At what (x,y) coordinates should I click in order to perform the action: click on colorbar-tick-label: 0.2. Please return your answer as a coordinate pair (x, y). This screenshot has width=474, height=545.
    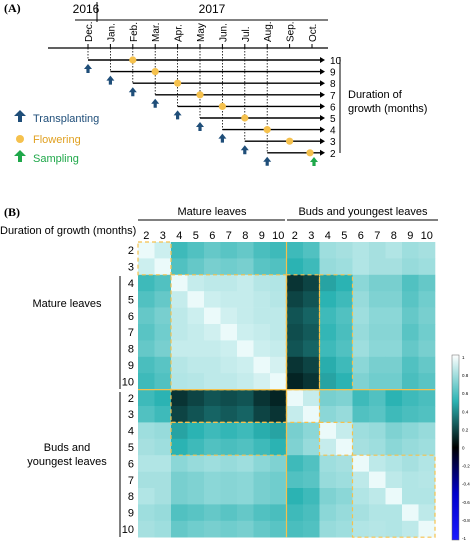
    Looking at the image, I should click on (465, 429).